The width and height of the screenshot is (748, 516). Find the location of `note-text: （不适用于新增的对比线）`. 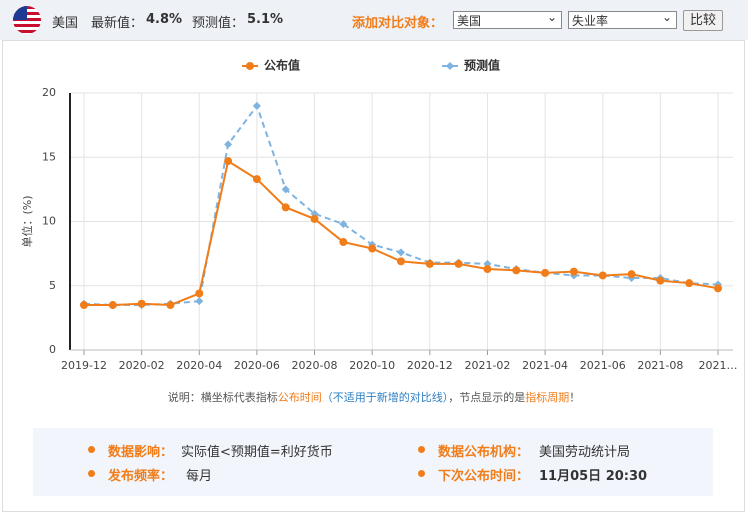

note-text: （不适用于新增的对比线） is located at coordinates (385, 397).